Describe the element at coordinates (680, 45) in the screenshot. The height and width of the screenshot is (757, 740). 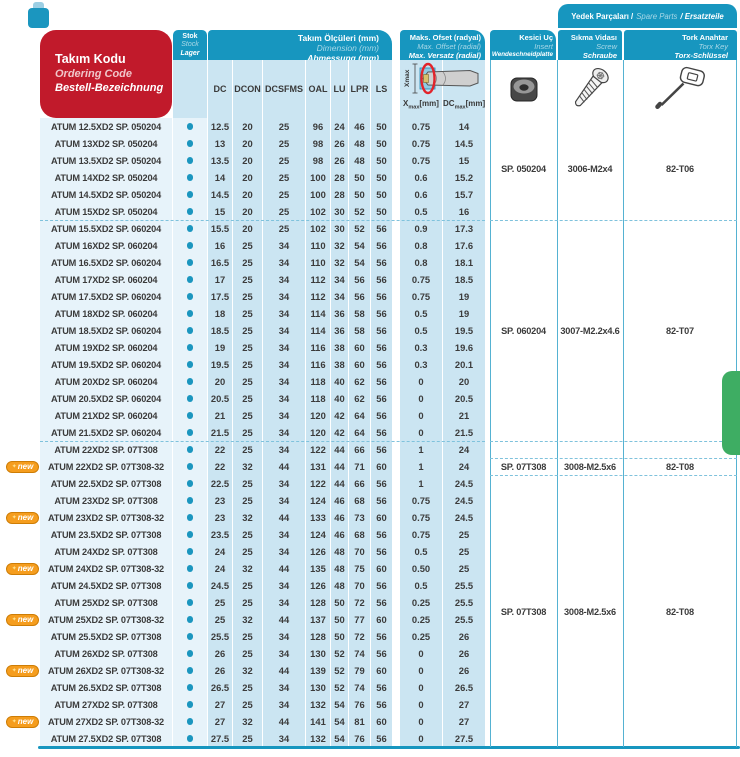
I see `torx-column-header: Tork Anahtar Torx Key Torx-Schlüssel` at that location.